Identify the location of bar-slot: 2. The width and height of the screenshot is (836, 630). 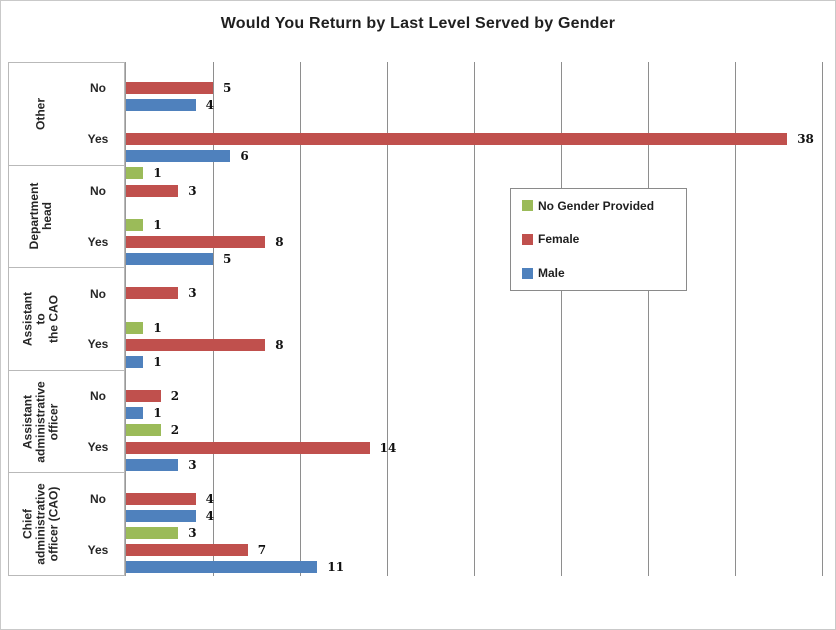
(480, 396).